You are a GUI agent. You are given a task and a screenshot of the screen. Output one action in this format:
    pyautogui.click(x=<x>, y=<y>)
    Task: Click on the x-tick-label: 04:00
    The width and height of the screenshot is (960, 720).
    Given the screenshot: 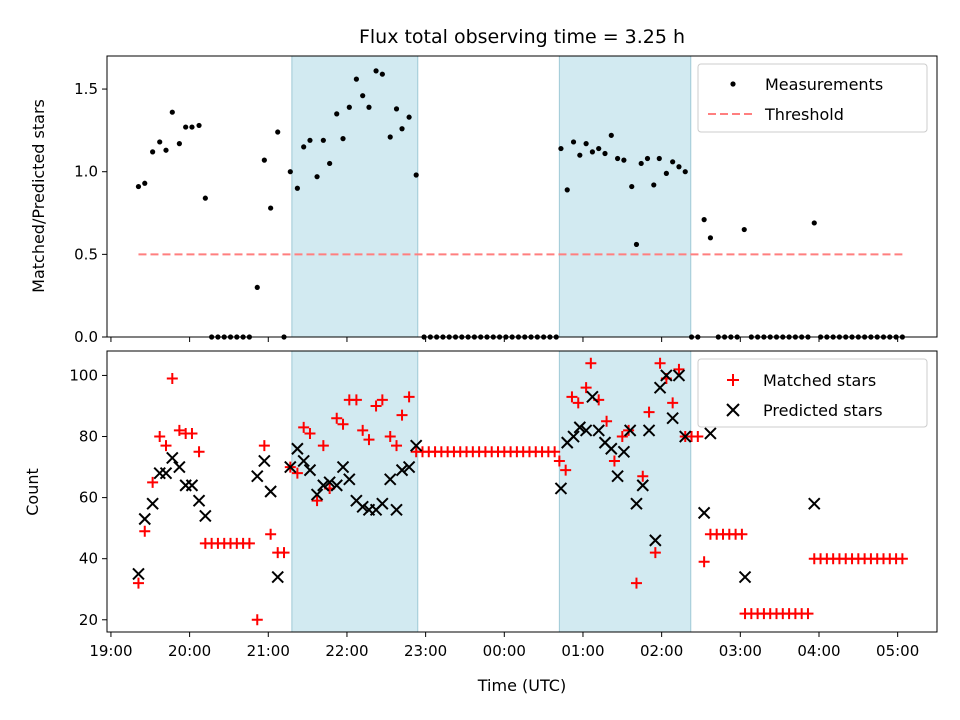 What is the action you would take?
    pyautogui.click(x=818, y=651)
    